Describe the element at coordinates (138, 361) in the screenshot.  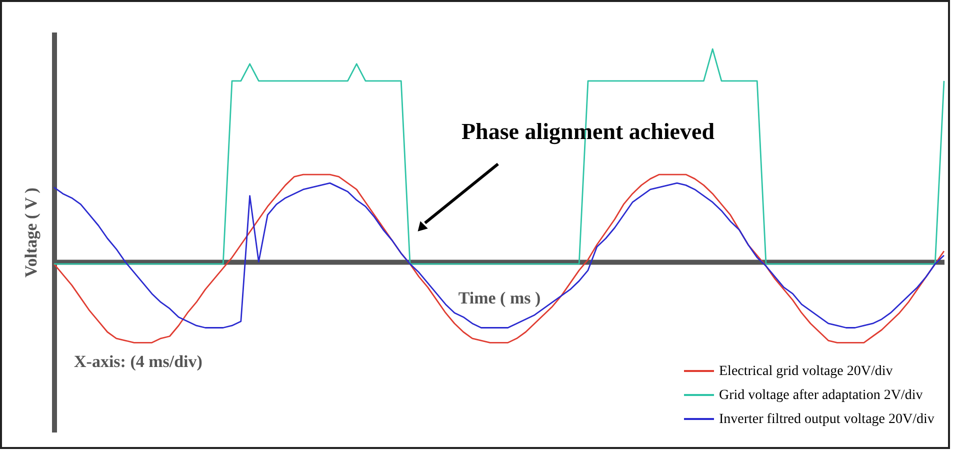
I see `text: X-axis: (4 ms/div)` at that location.